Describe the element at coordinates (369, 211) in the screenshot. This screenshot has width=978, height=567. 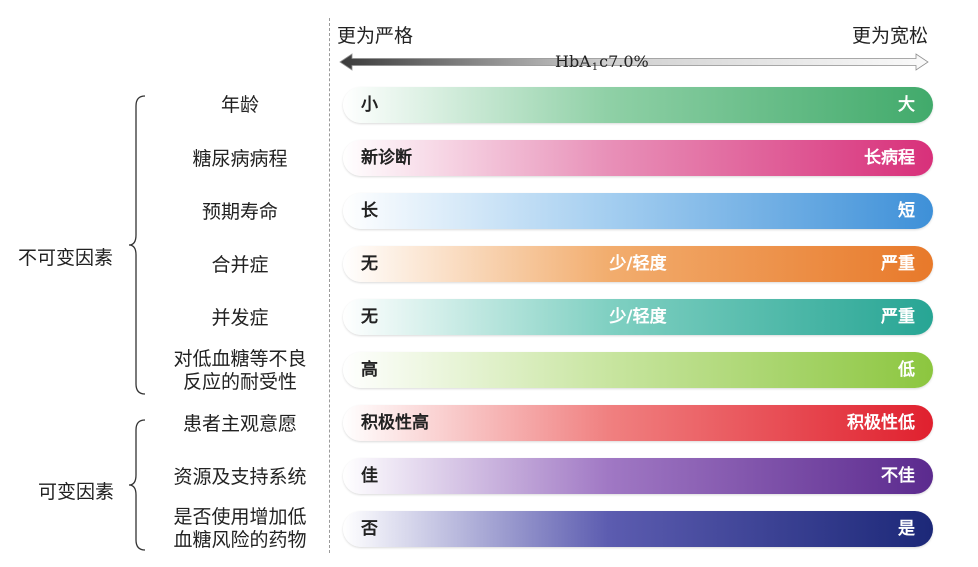
I see `bar-left-text: 长` at that location.